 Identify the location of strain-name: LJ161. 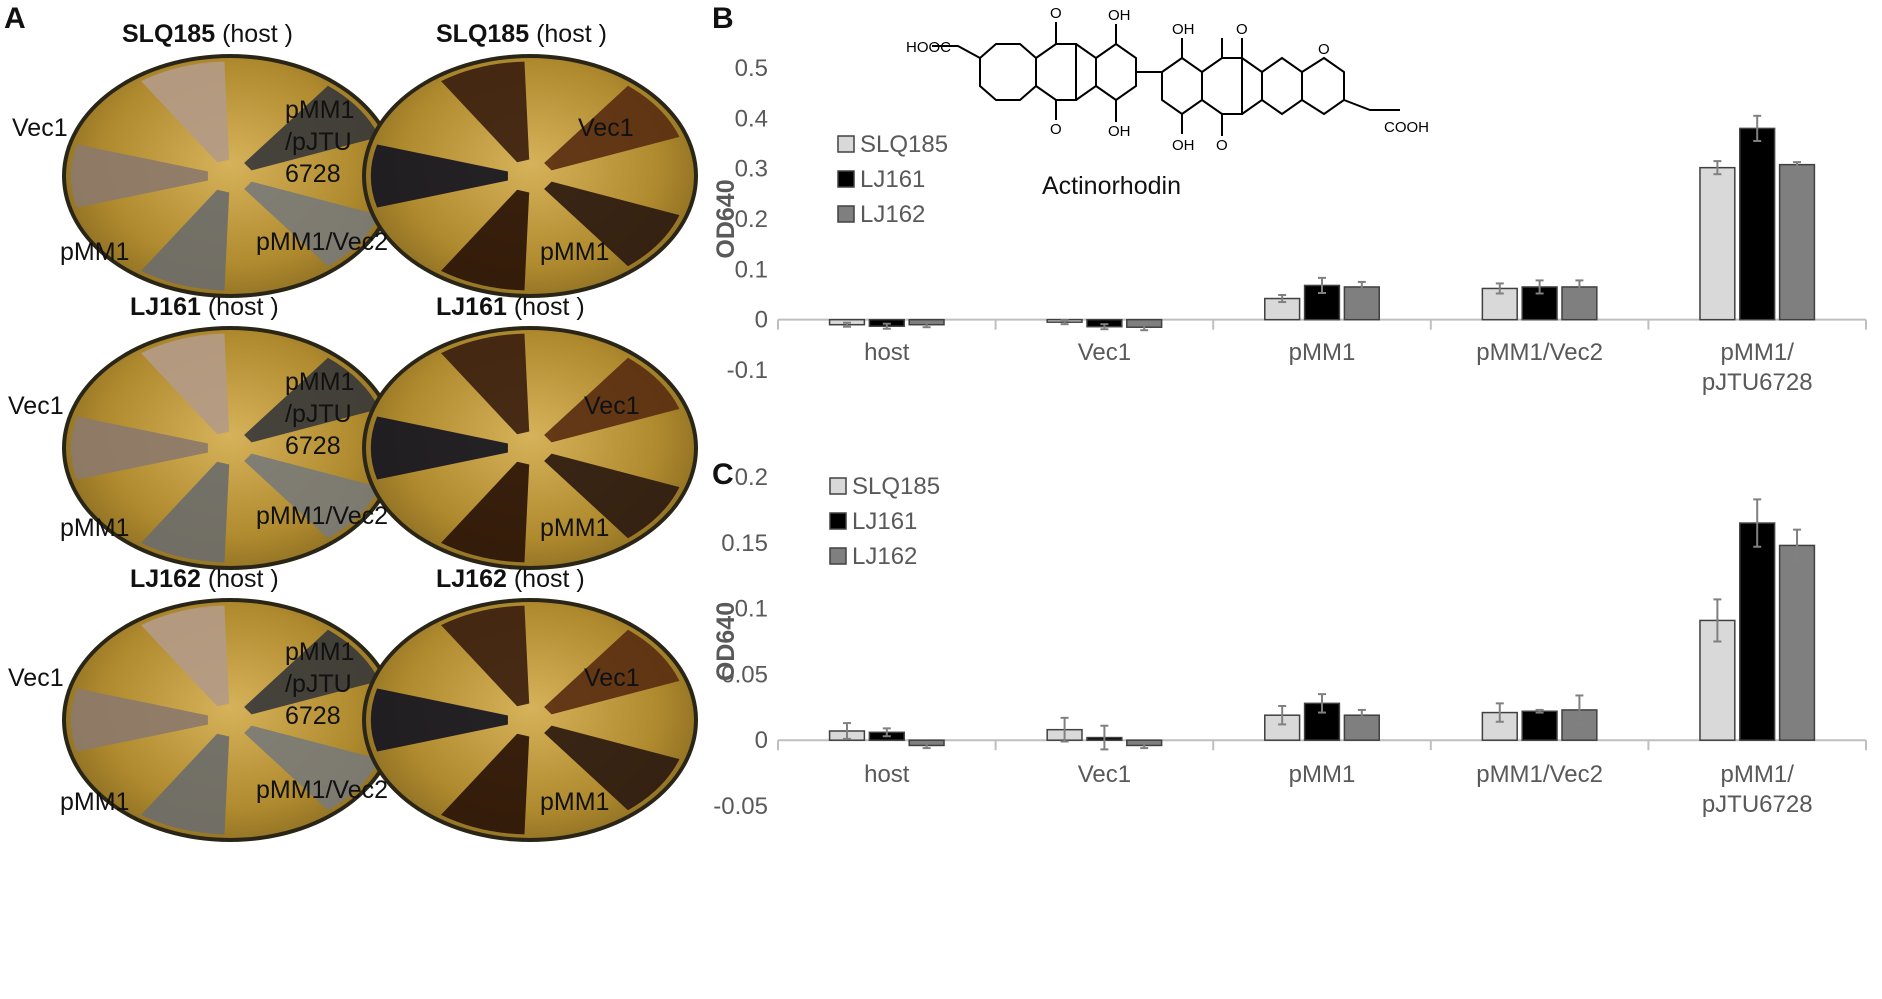
(471, 307).